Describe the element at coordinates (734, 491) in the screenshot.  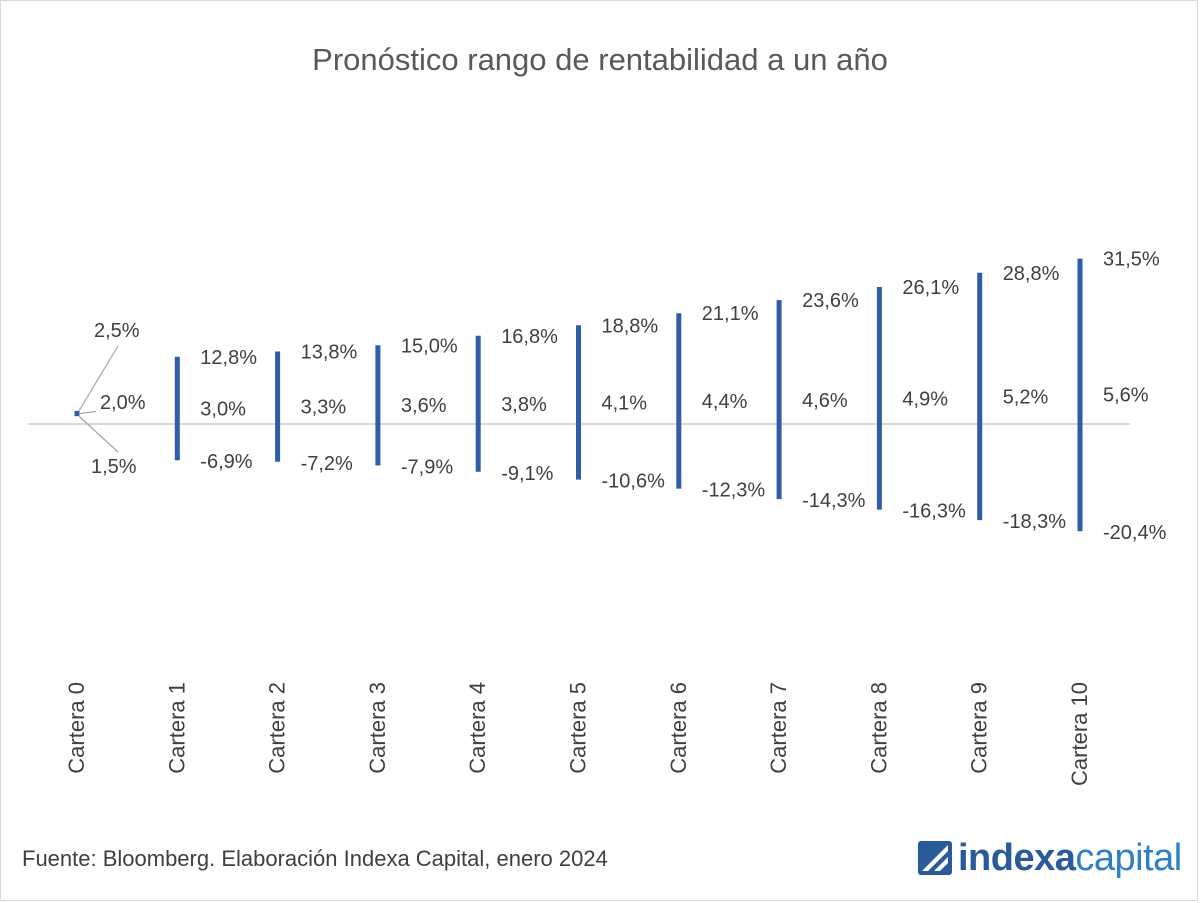
I see `low-label: -12,3%` at that location.